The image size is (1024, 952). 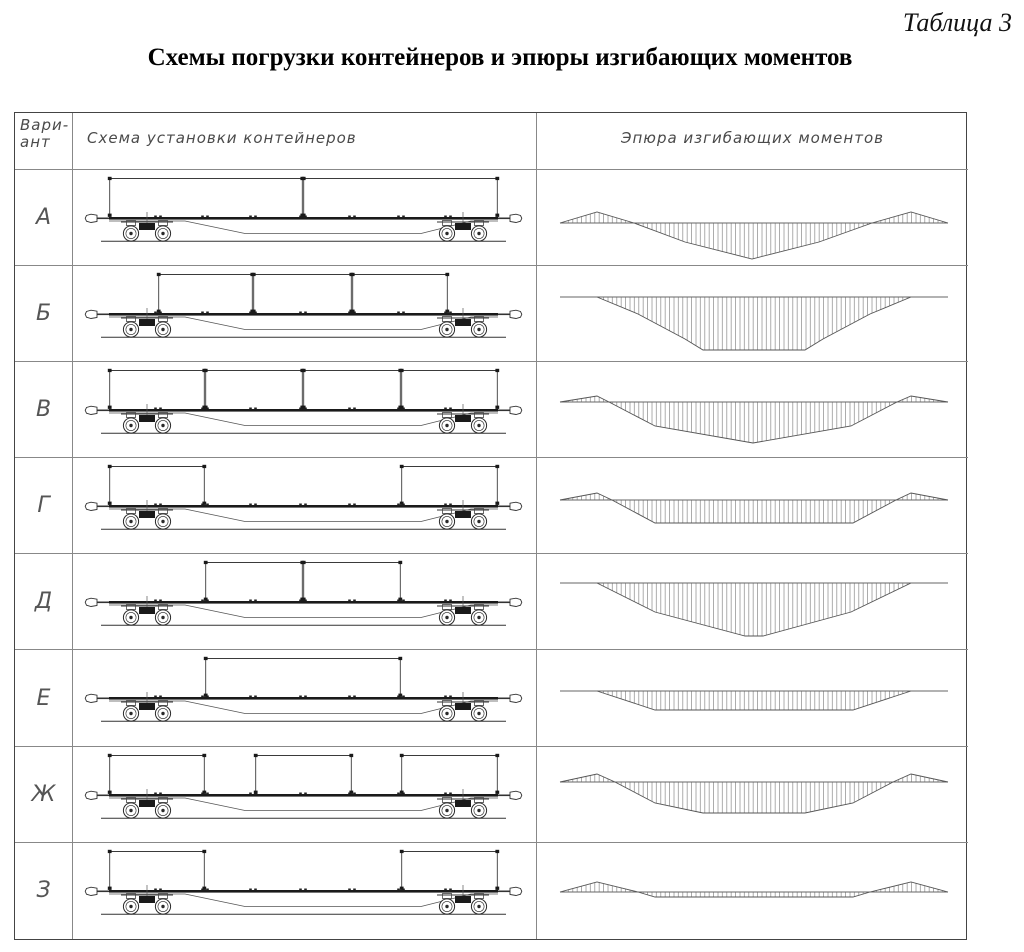 I want to click on column-header-variant: Вари- ант, so click(x=44, y=141).